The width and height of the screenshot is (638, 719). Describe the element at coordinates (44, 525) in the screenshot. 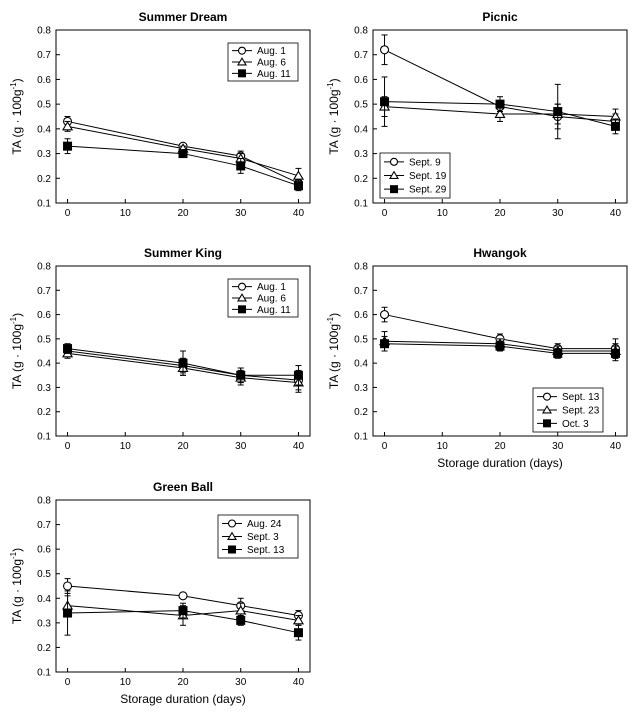

I see `y-tick-label: 0.7` at that location.